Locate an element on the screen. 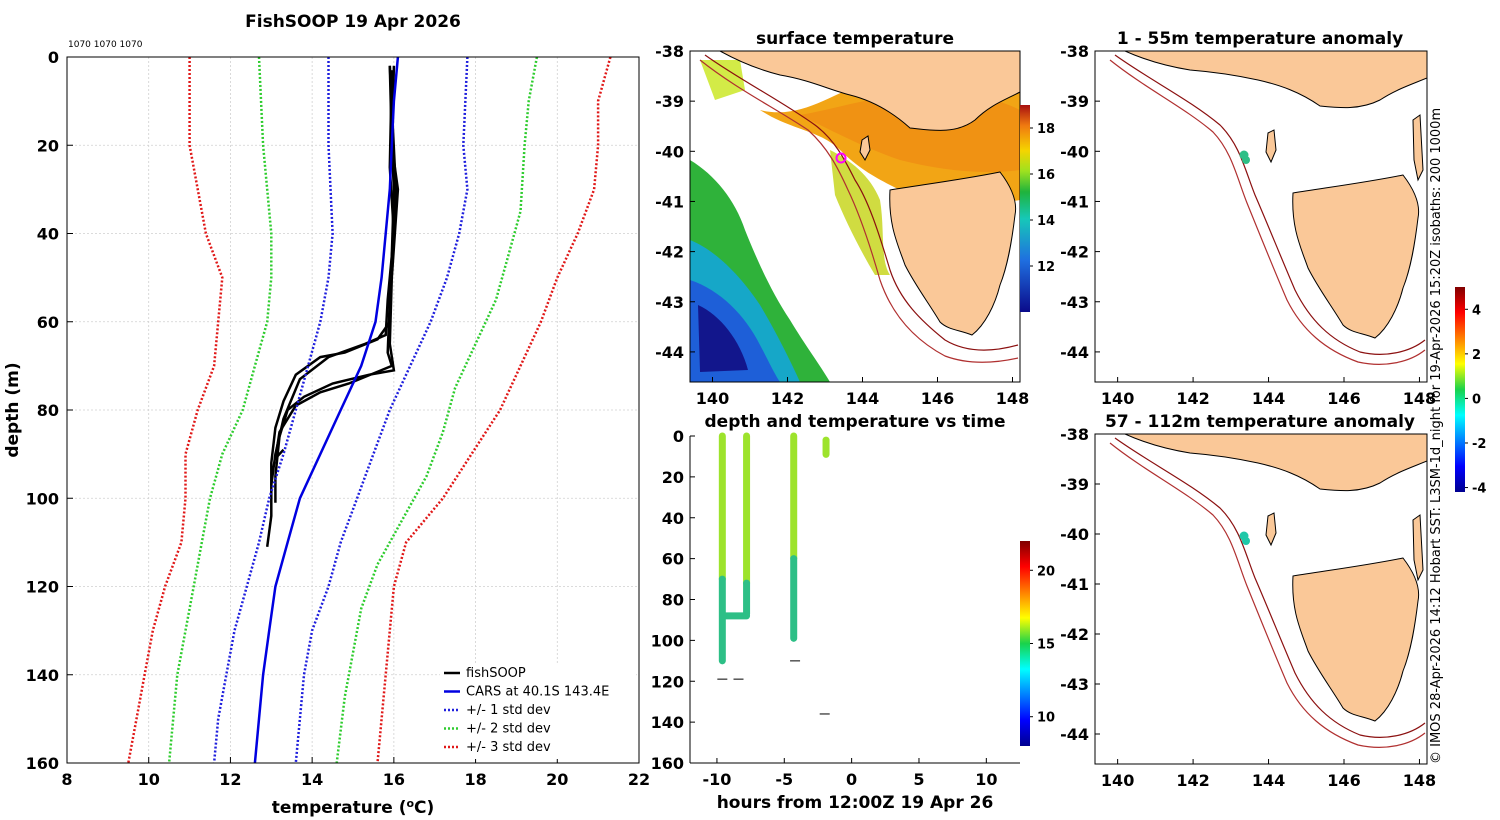  profile-xlabel: temperature (oC) is located at coordinates (353, 808).